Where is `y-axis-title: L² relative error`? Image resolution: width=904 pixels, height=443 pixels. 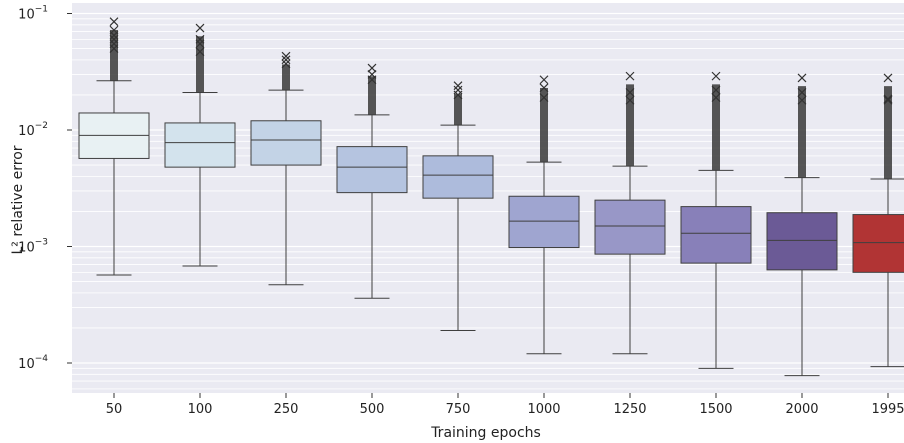
y-axis-title: L² relative error is located at coordinates (18, 199).